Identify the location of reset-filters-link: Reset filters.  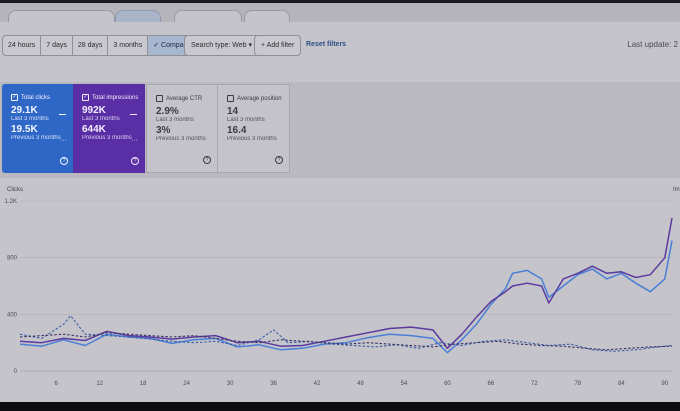
(326, 44).